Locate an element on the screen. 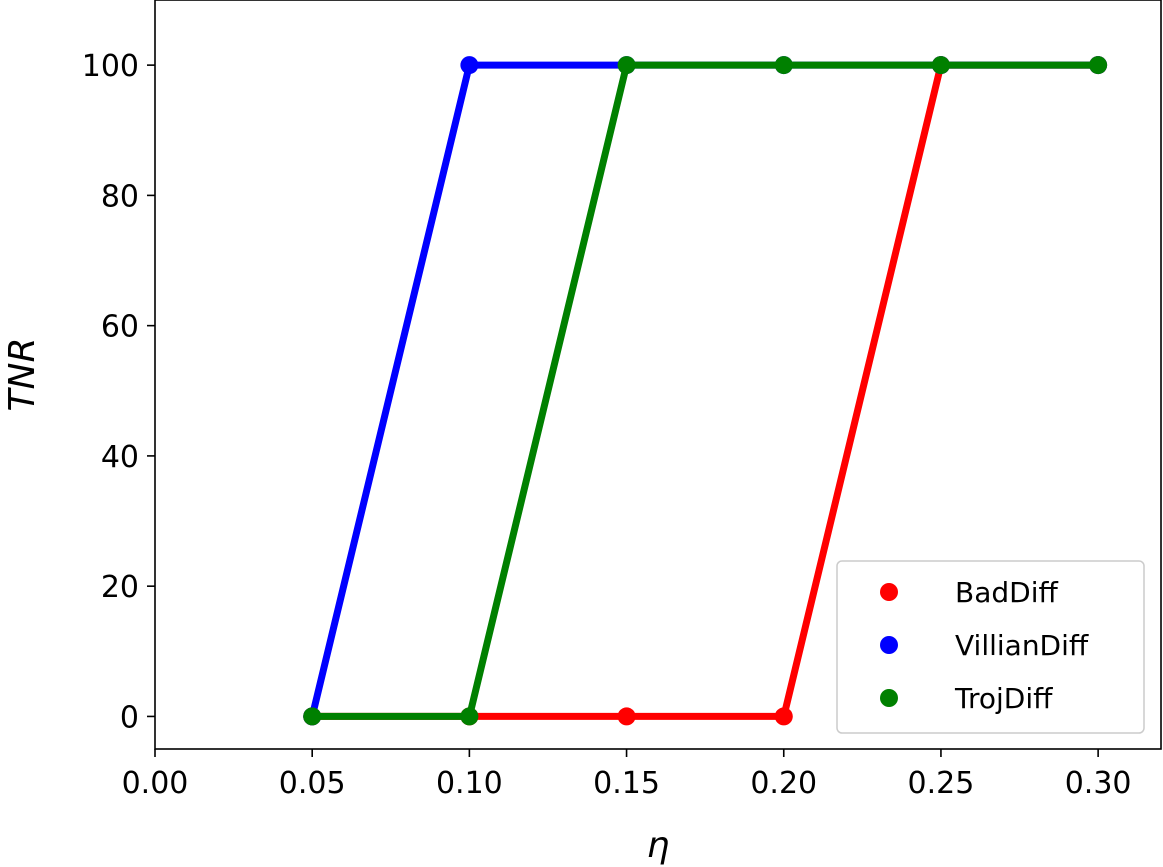 Image resolution: width=1163 pixels, height=867 pixels. x-tick-label: 0.25 is located at coordinates (941, 783).